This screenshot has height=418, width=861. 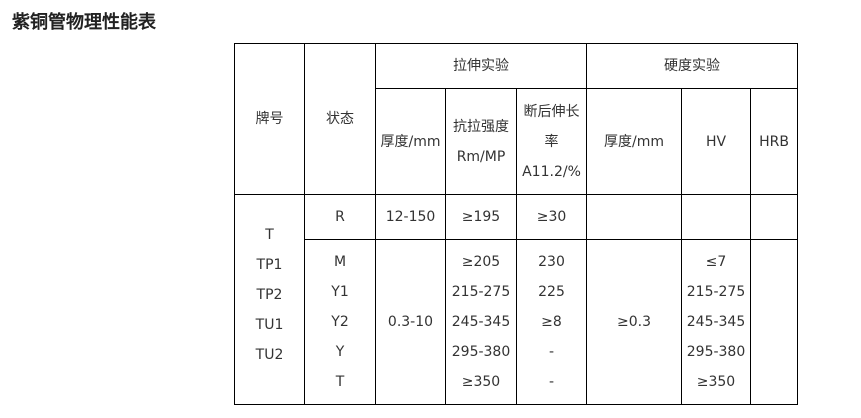 I want to click on state: T, so click(x=340, y=382).